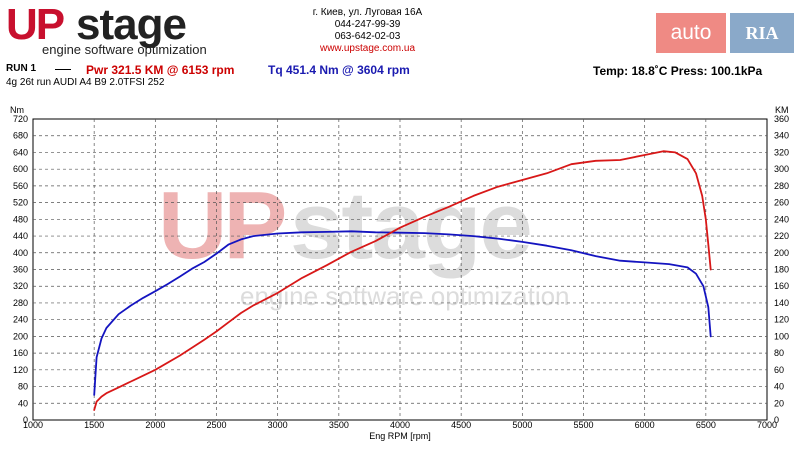 The height and width of the screenshot is (450, 800). Describe the element at coordinates (20, 169) in the screenshot. I see `y-left-tick-label: 600` at that location.